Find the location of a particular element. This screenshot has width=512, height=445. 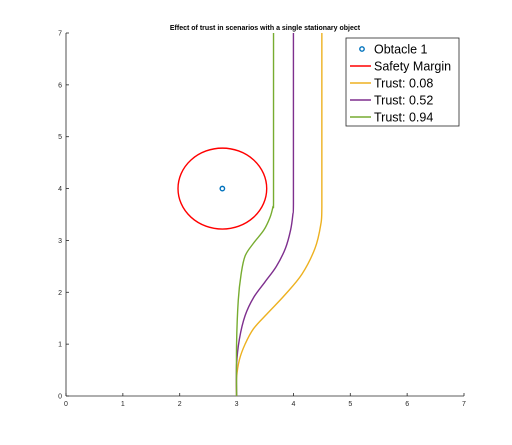

obstacle-marker is located at coordinates (222, 188).